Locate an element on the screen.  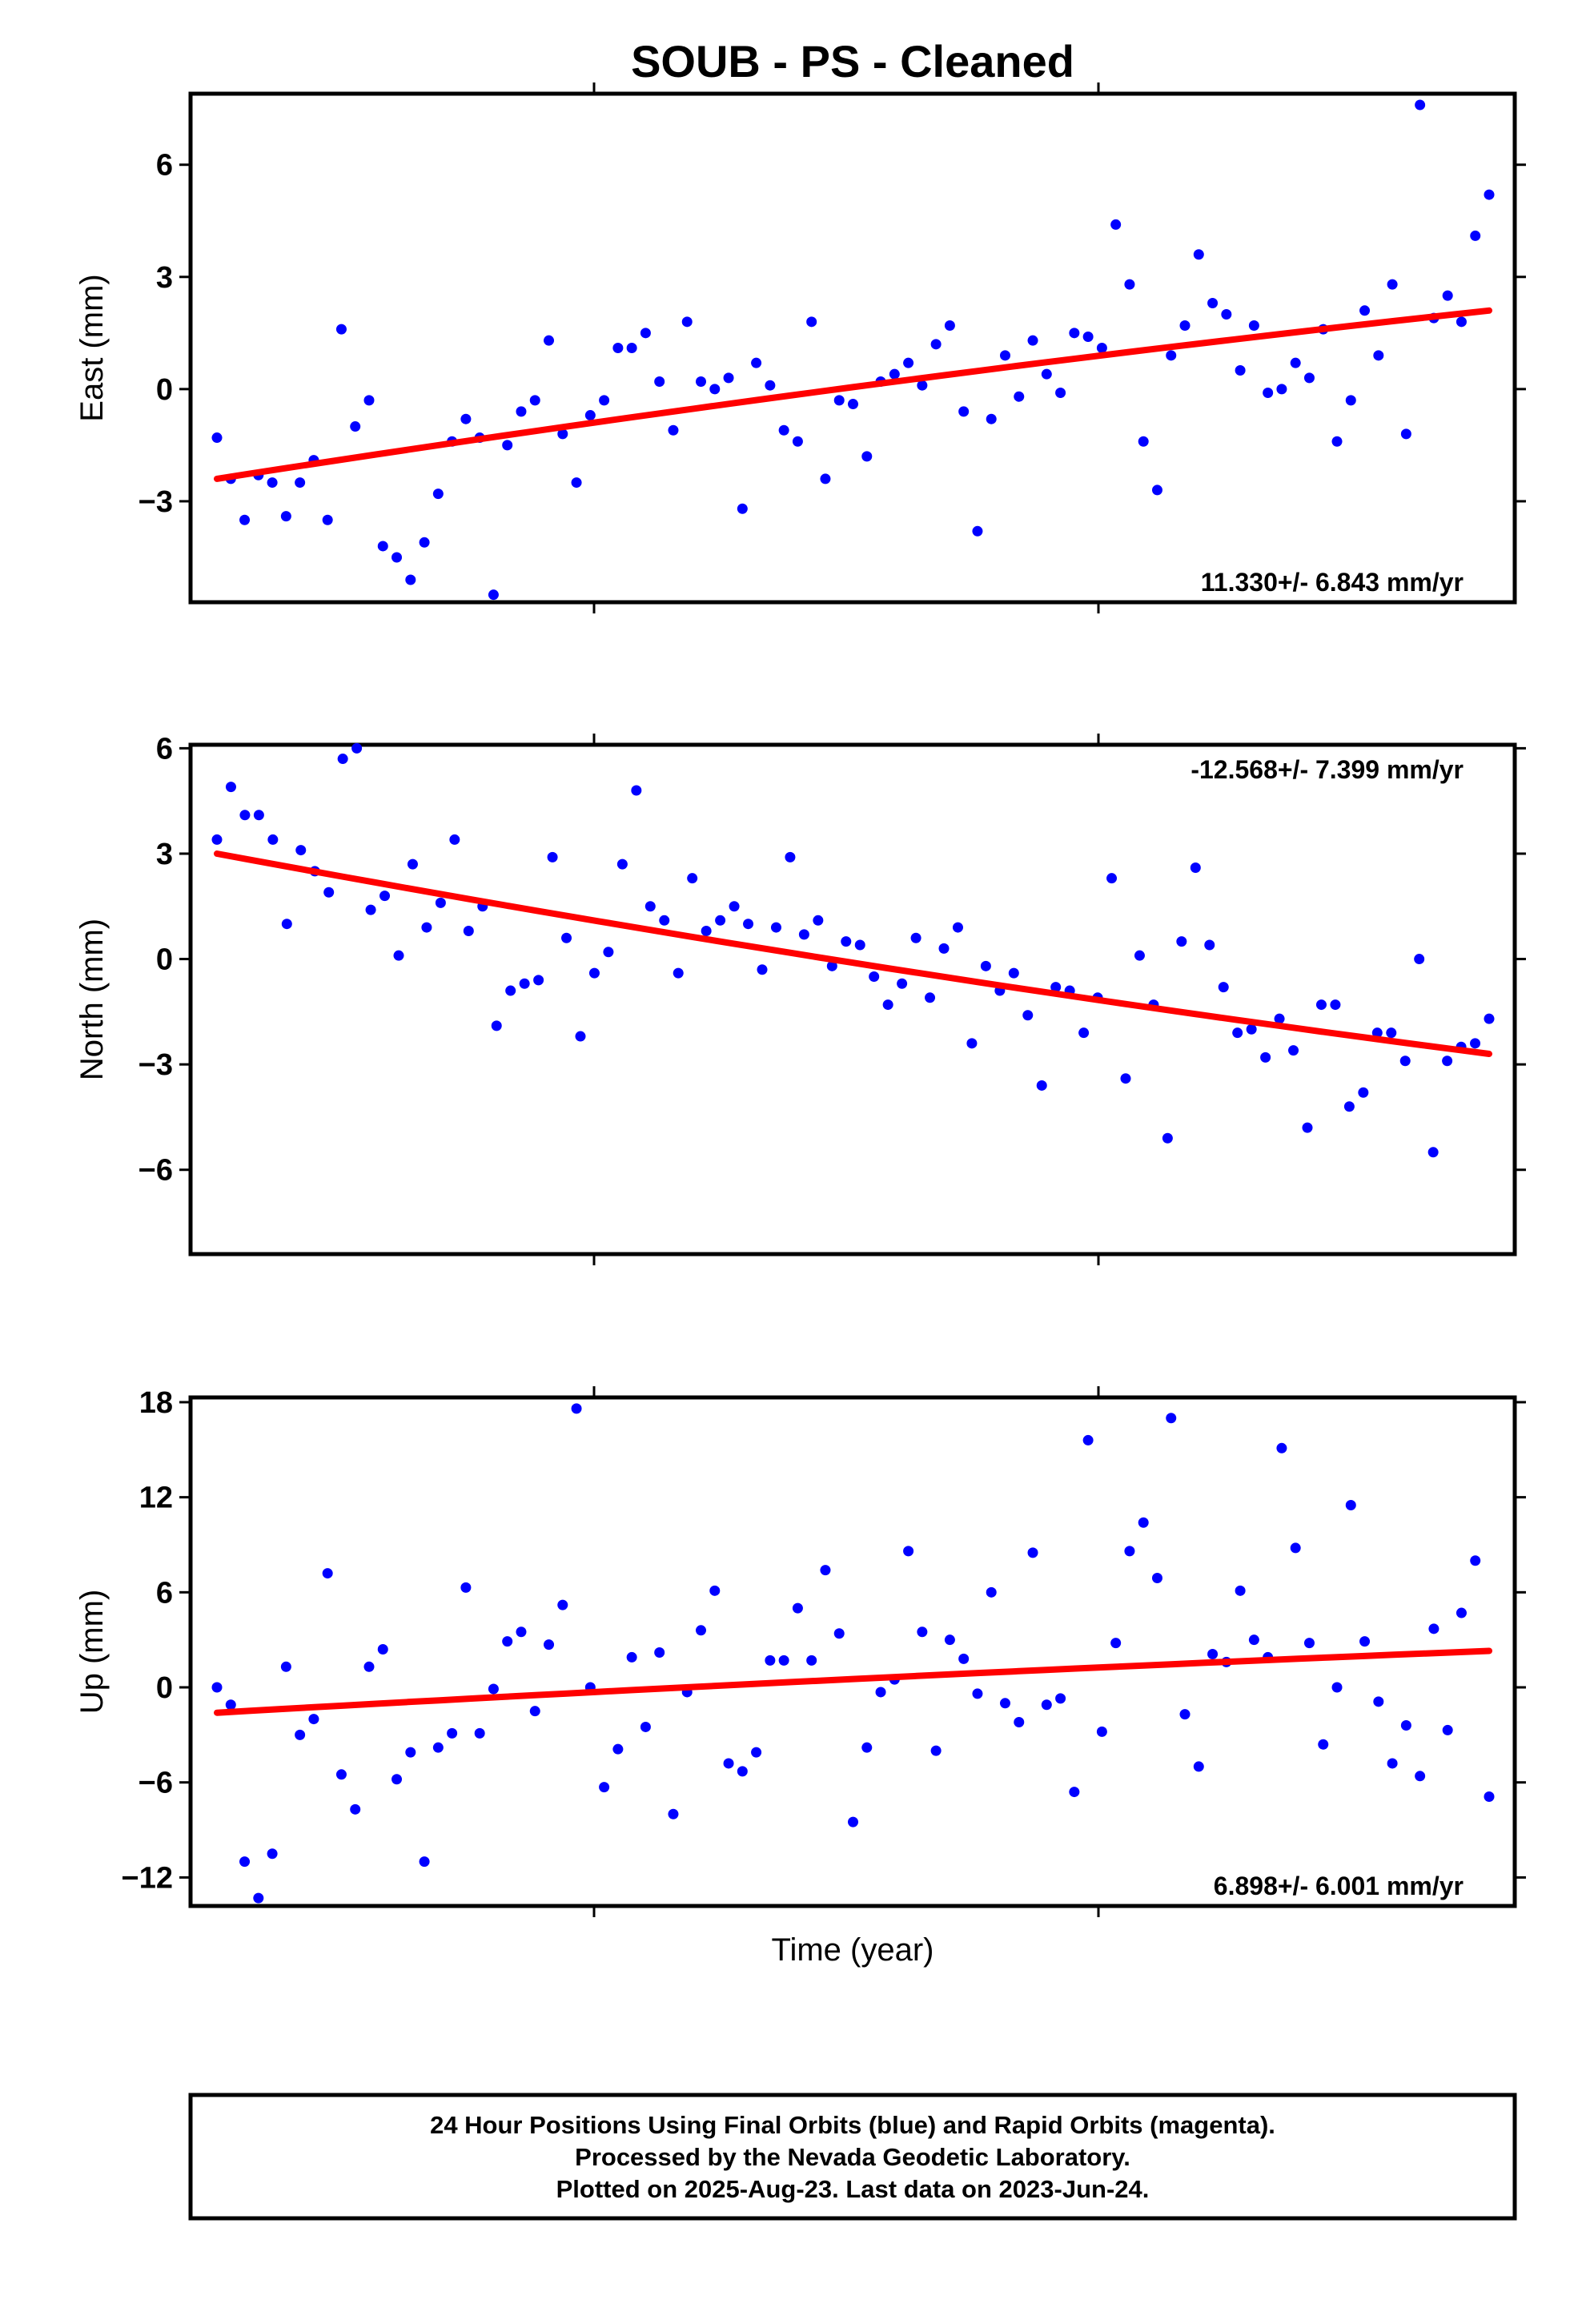
up-trend-line is located at coordinates (853, 1681).